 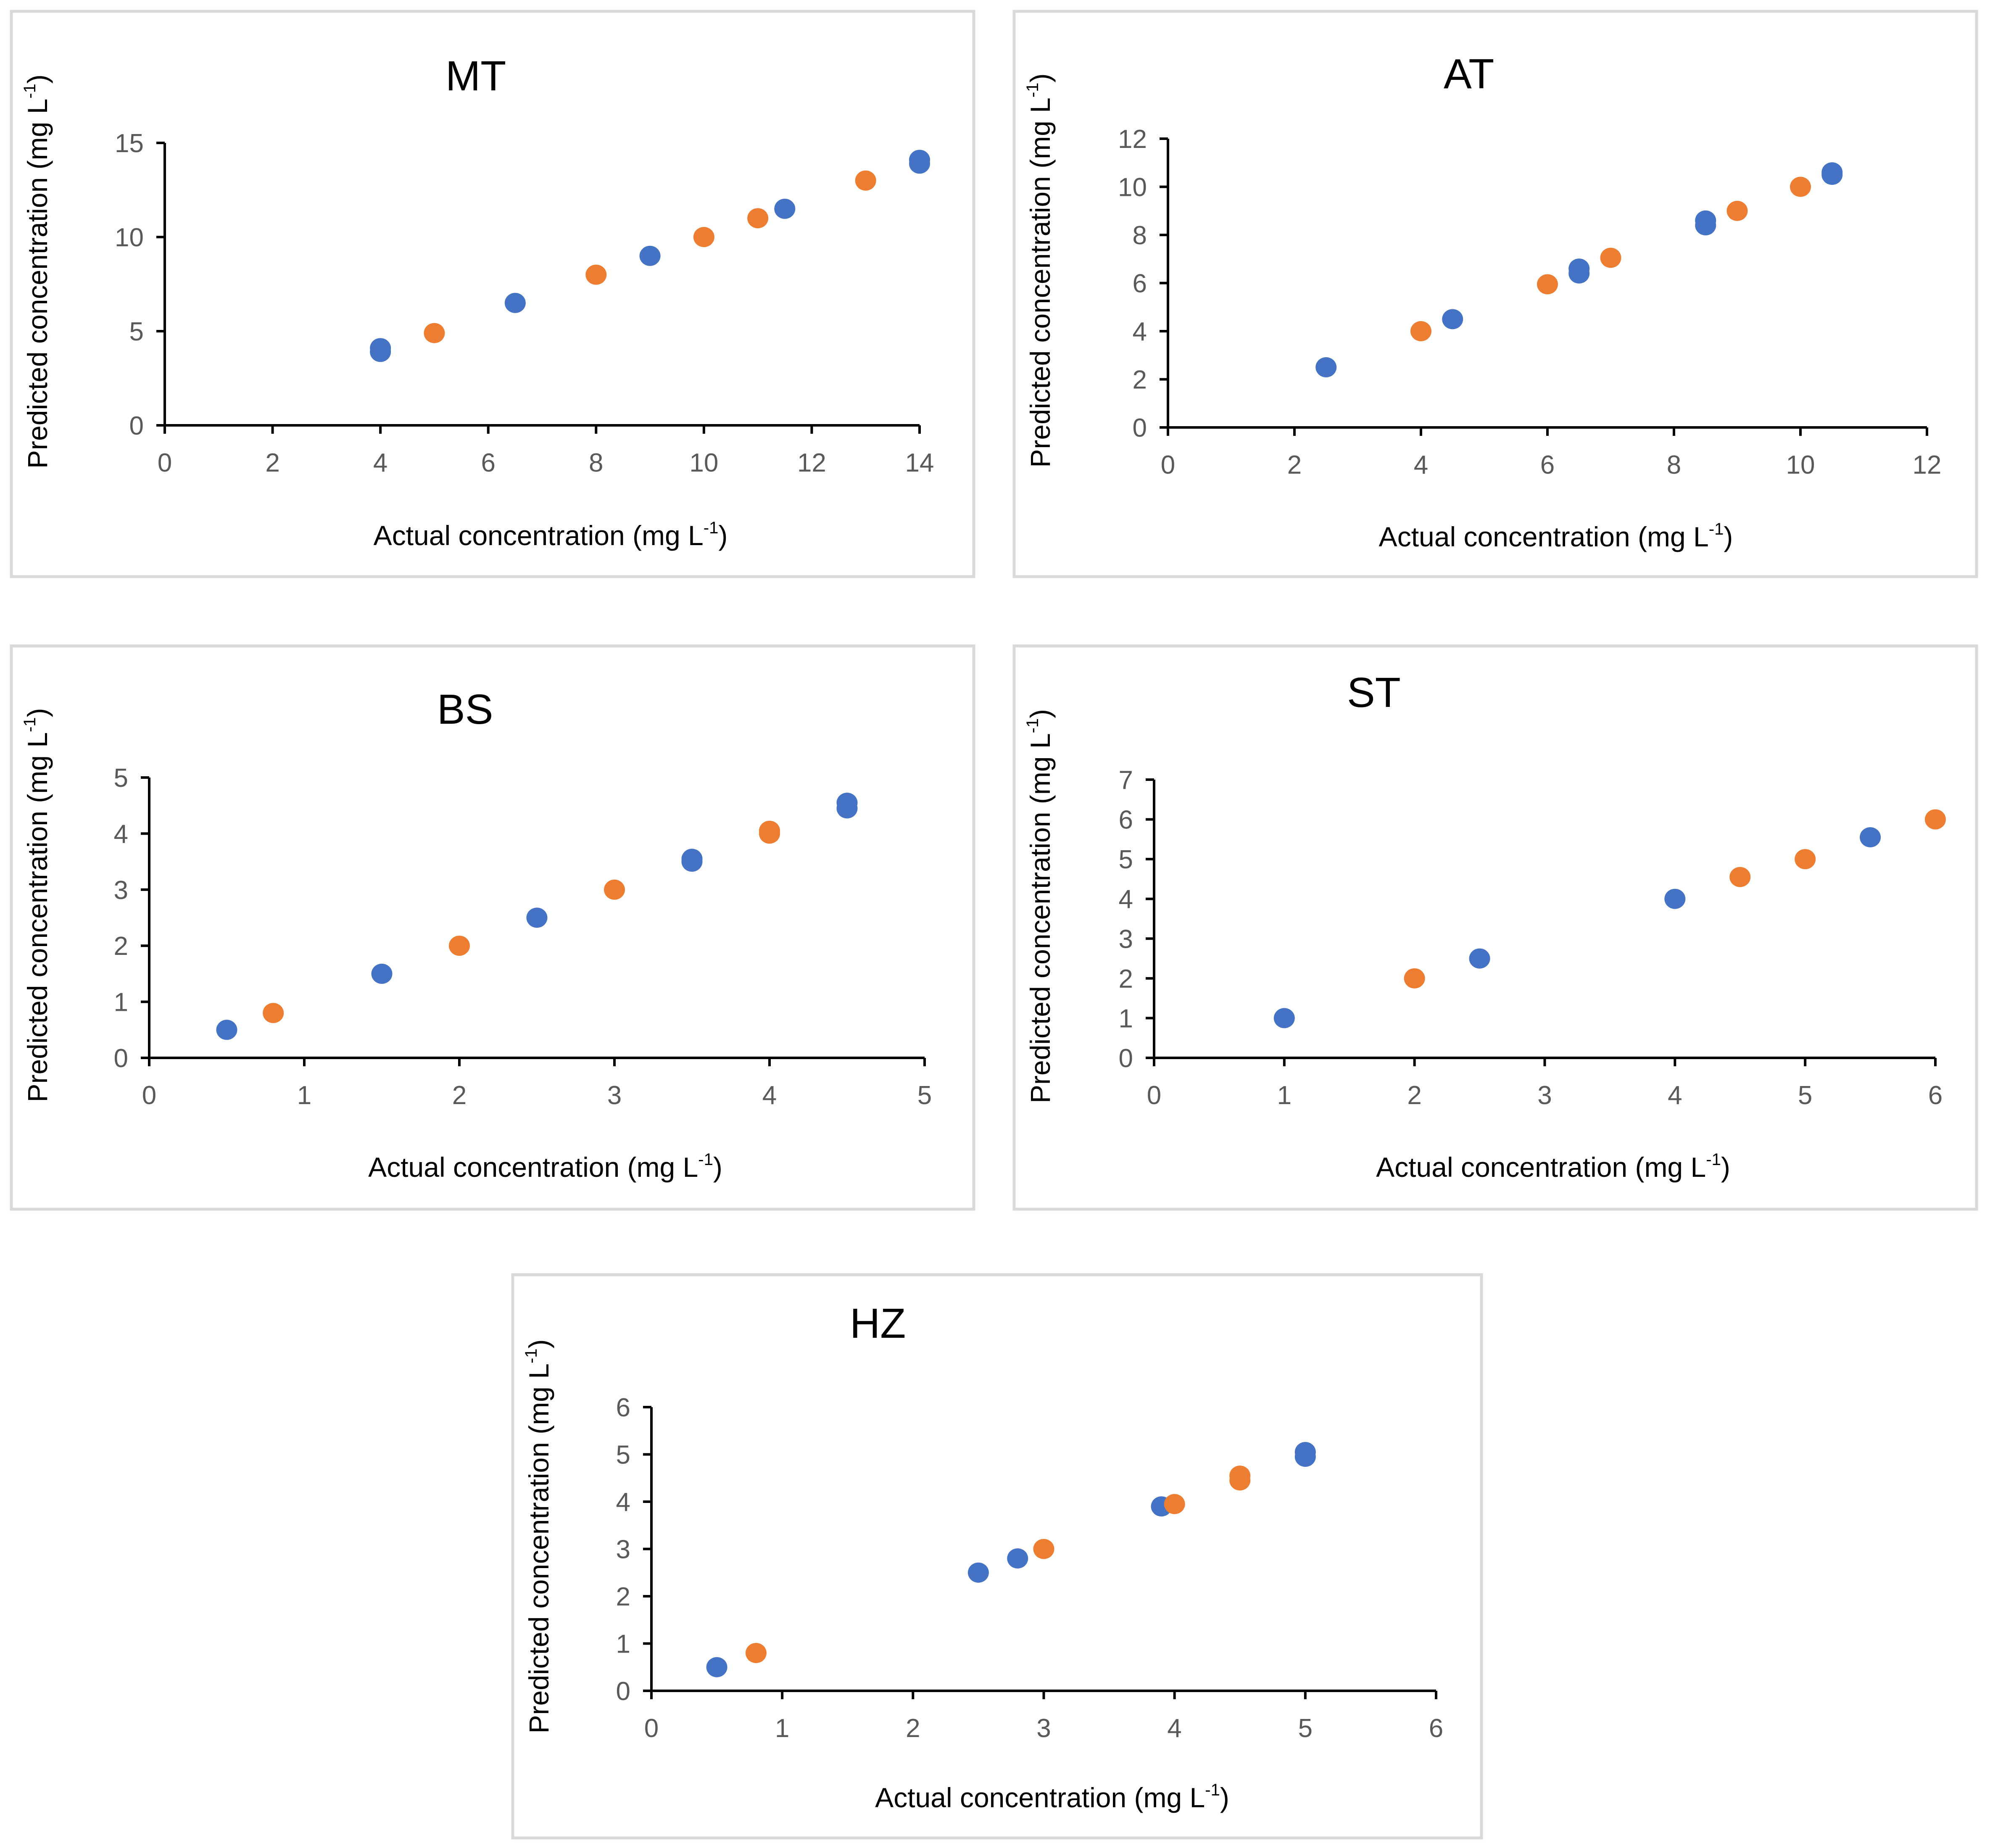 I want to click on chart-title: HZ, so click(x=878, y=1323).